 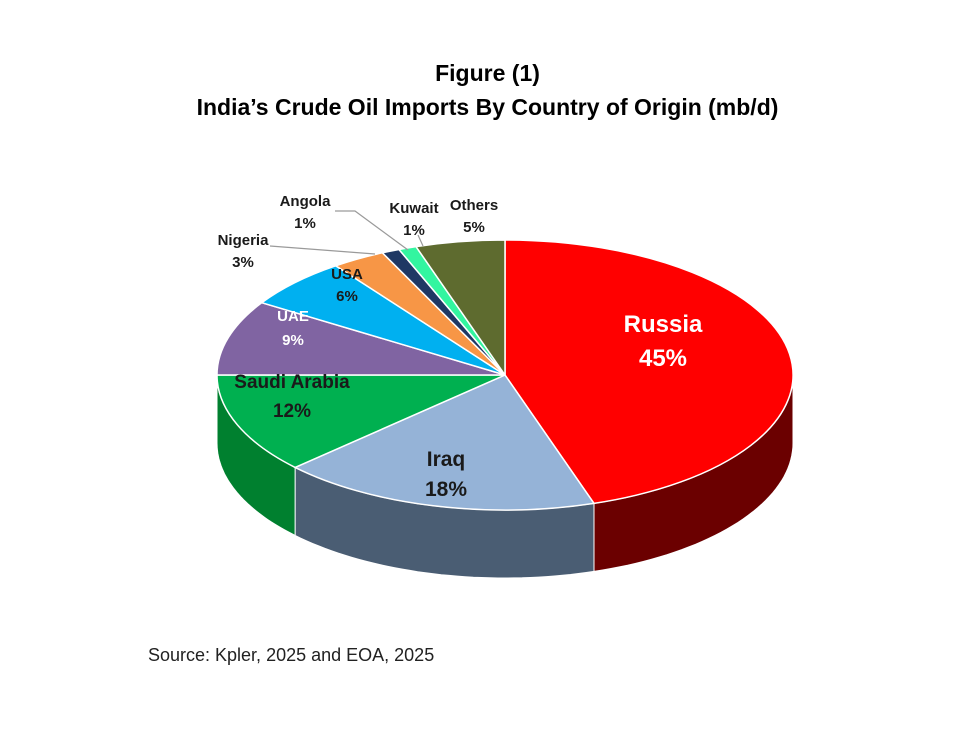 What do you see at coordinates (372, 230) in the screenshot?
I see `leader-line-angola` at bounding box center [372, 230].